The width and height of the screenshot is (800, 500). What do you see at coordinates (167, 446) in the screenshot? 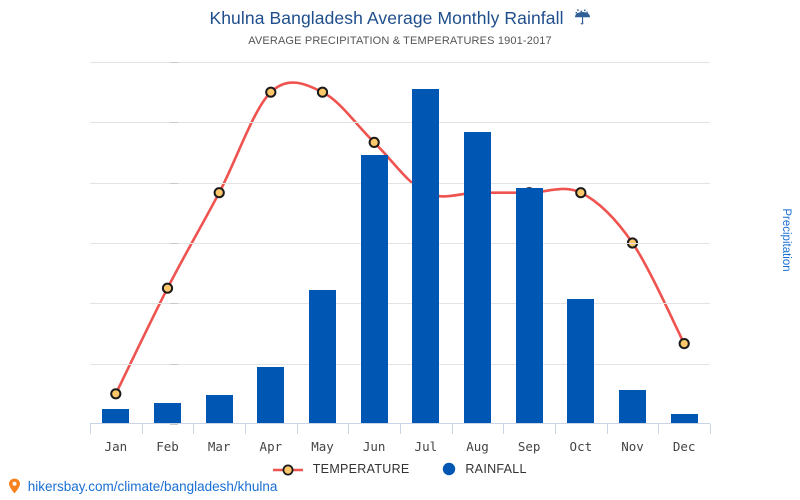
I see `x-axis-tick-label: Feb` at bounding box center [167, 446].